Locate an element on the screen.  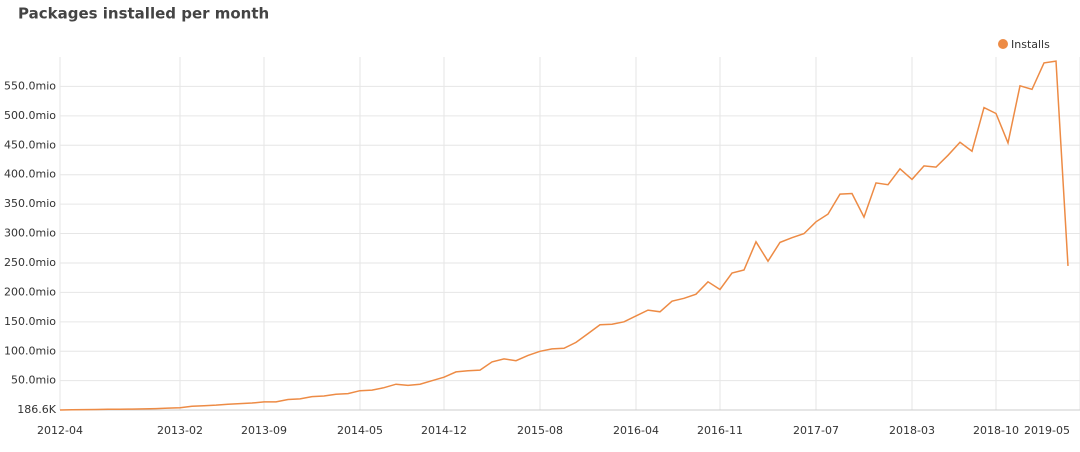
y-tick-label: 350.0mio is located at coordinates (30, 203).